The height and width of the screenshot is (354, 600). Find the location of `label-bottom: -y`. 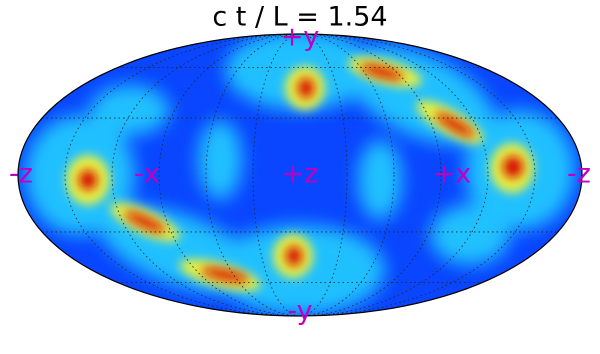

label-bottom: -y is located at coordinates (299, 311).